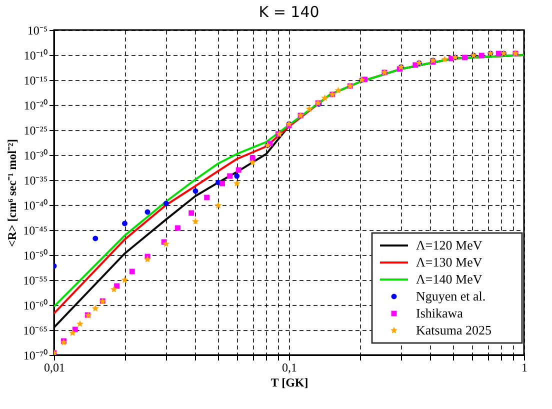 The height and width of the screenshot is (409, 552). What do you see at coordinates (36, 181) in the screenshot?
I see `y-tick-label: 10⁻³⁵` at bounding box center [36, 181].